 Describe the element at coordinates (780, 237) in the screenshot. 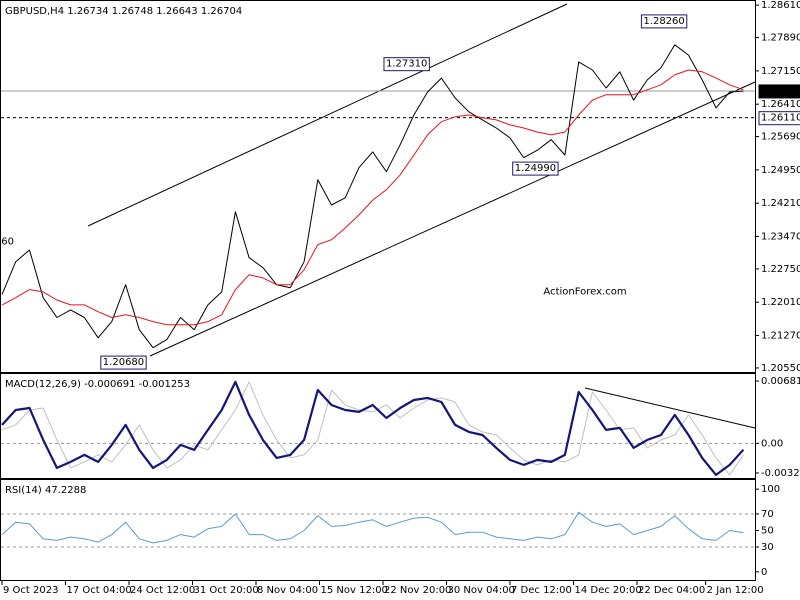

I see `y-tick-label: 1.23470` at that location.